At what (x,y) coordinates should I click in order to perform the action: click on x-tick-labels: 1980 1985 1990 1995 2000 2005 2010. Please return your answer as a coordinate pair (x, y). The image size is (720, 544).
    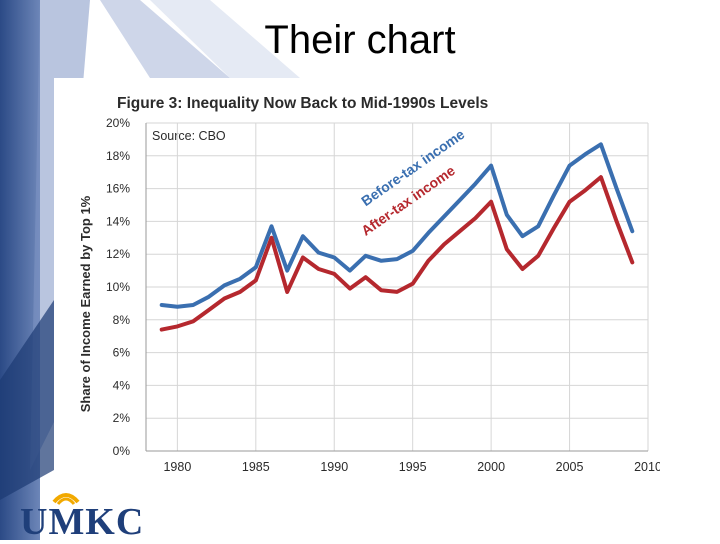
    Looking at the image, I should click on (411, 467).